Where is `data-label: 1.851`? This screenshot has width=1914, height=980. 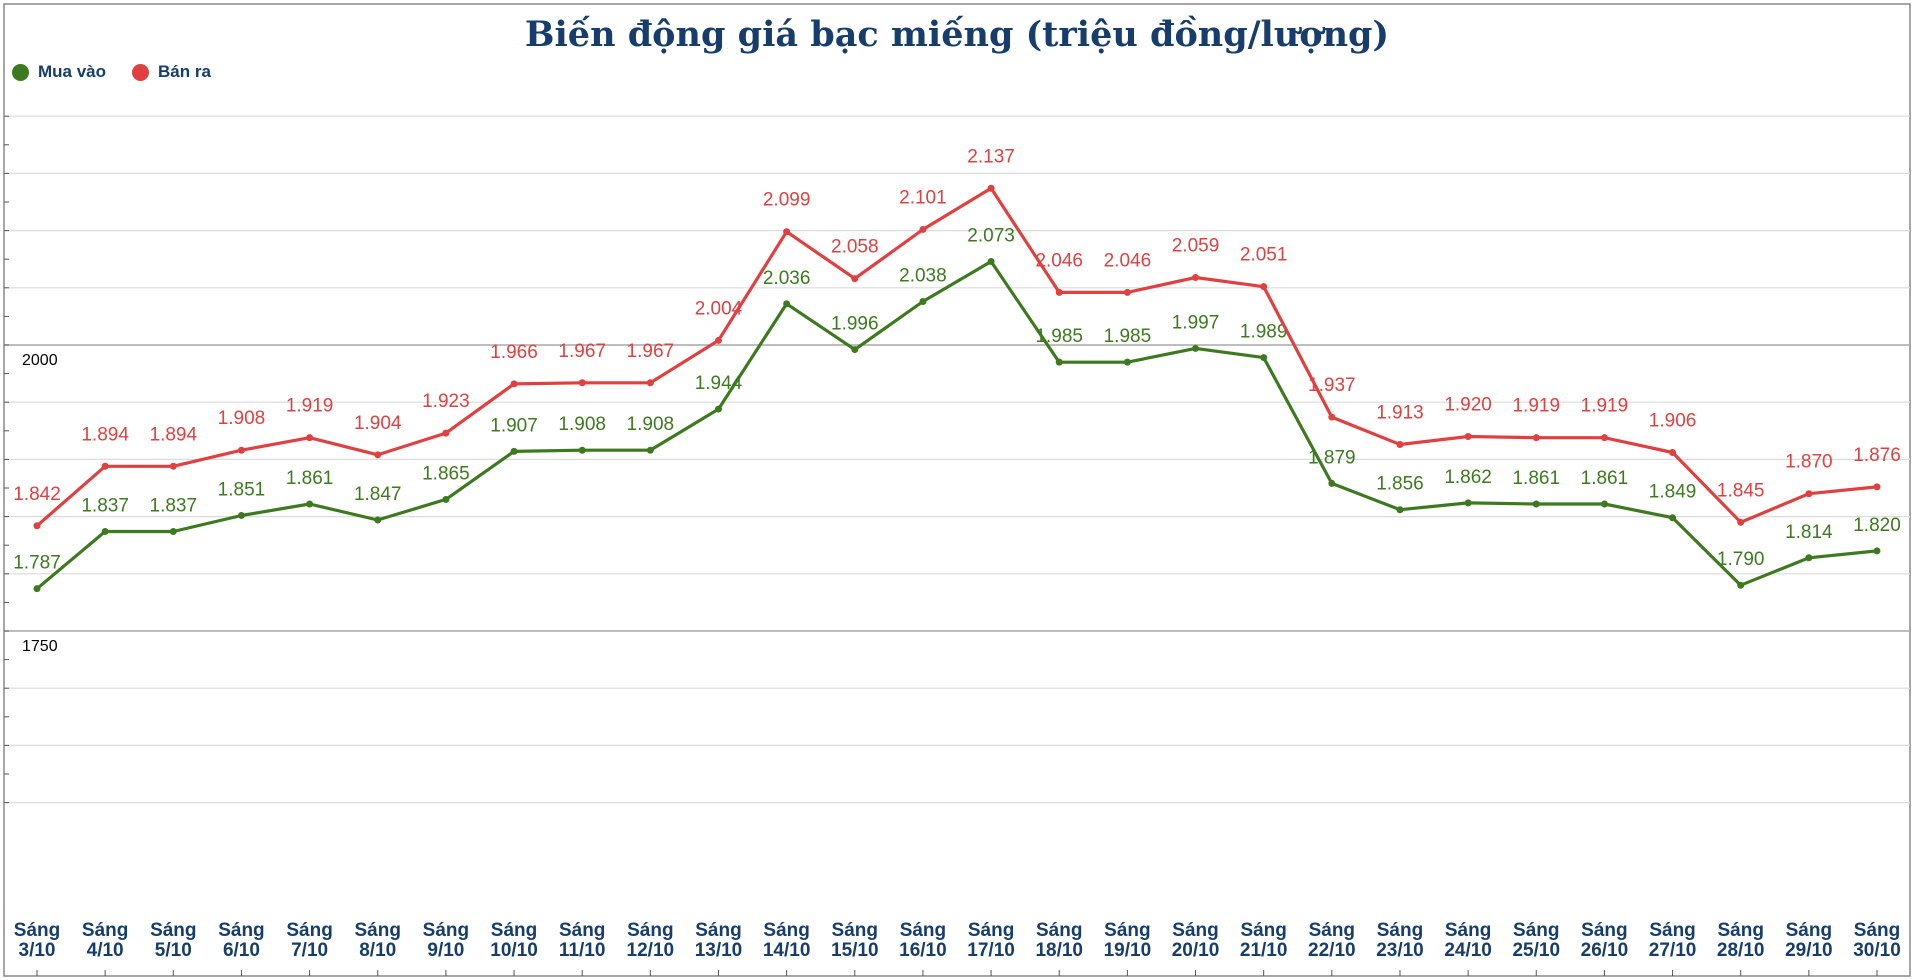
data-label: 1.851 is located at coordinates (242, 489).